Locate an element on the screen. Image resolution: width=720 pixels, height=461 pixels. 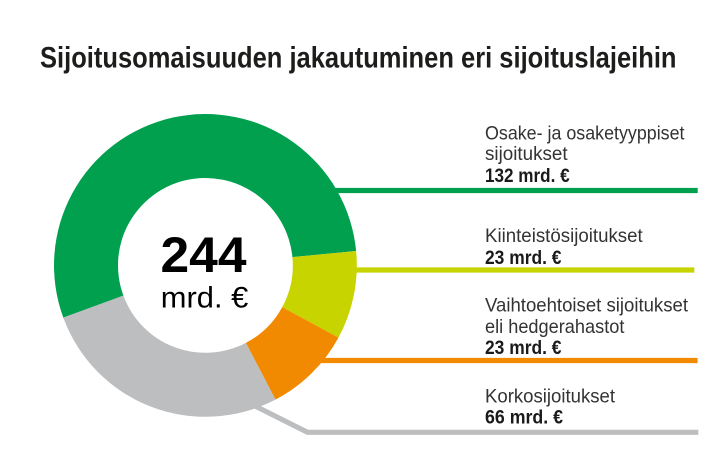
svg-text: eli hedgerahastot is located at coordinates (555, 327).